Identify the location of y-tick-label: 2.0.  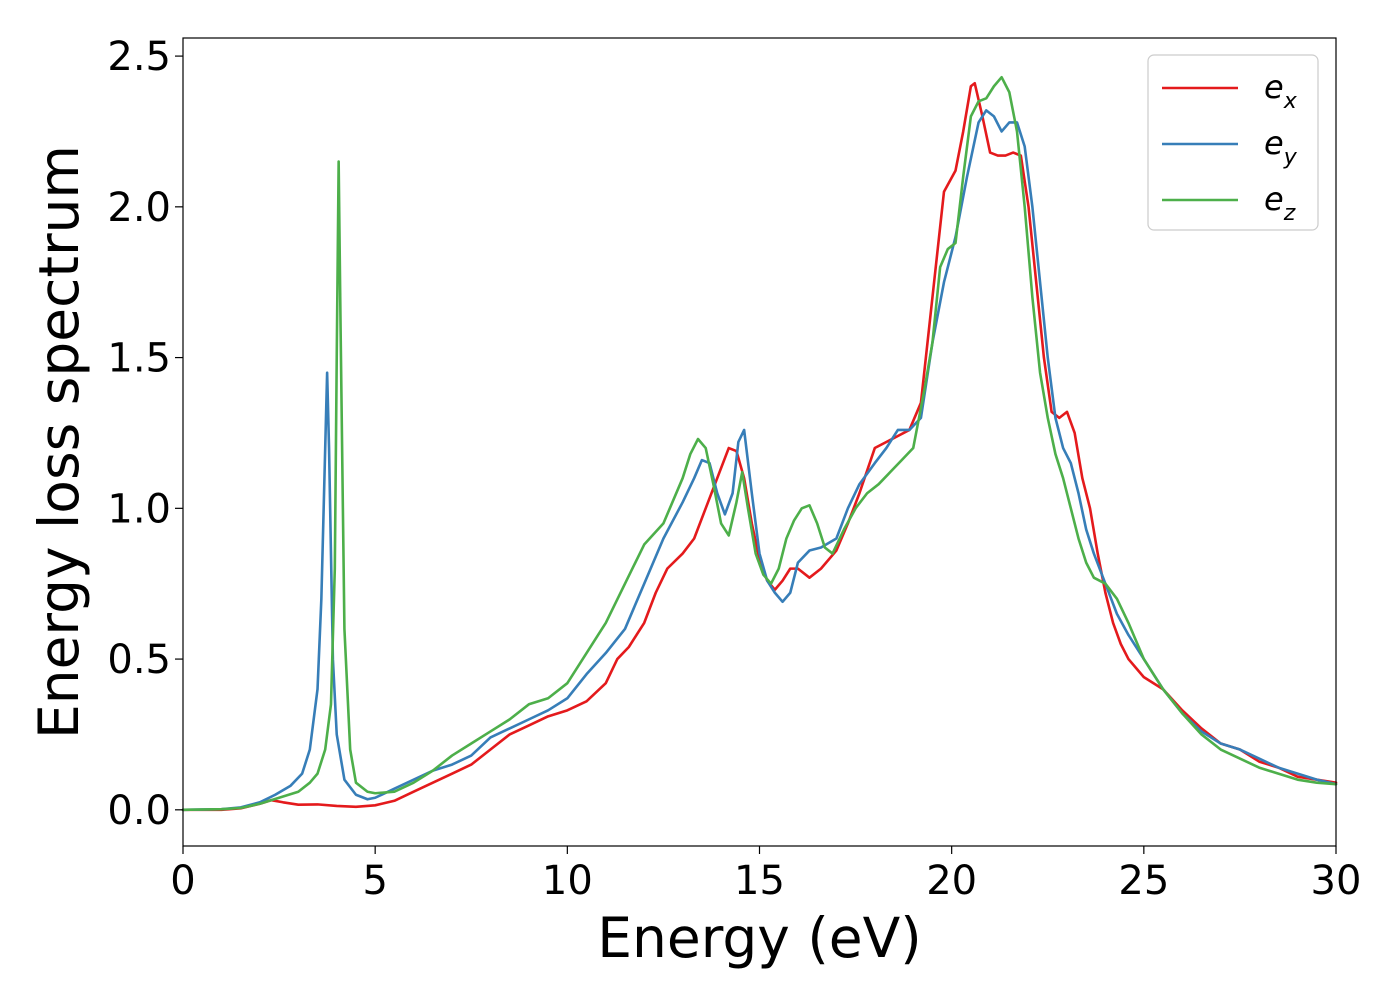
(139, 208).